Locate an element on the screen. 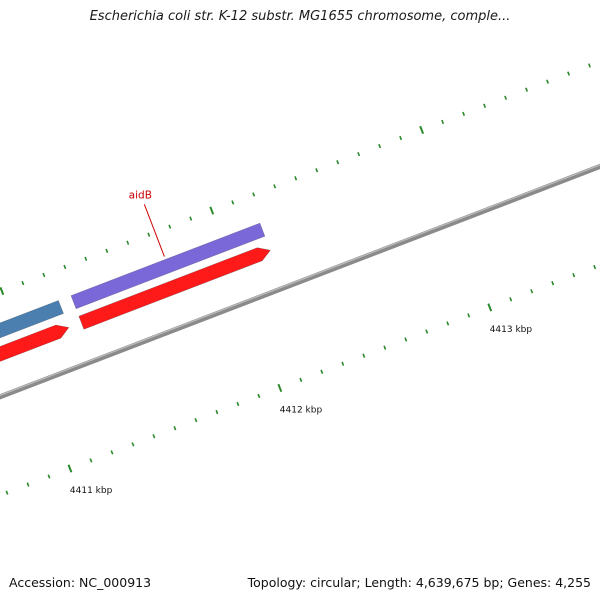  leader-line-aidb is located at coordinates (154, 230).